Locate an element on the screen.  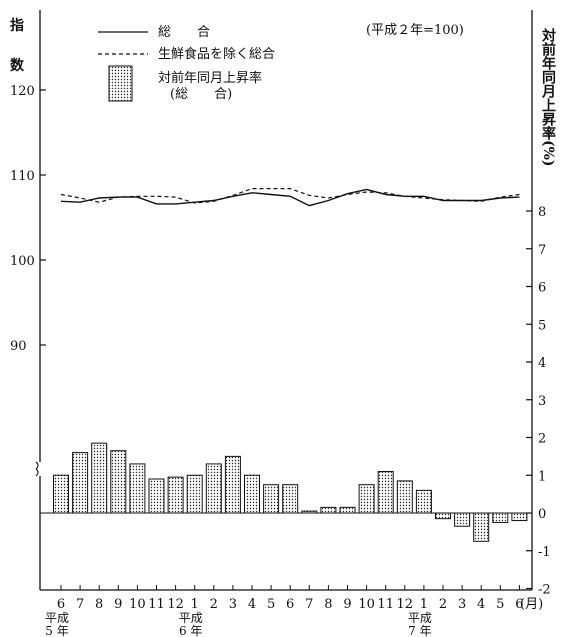
line-excl-fresh-food is located at coordinates (290, 196).